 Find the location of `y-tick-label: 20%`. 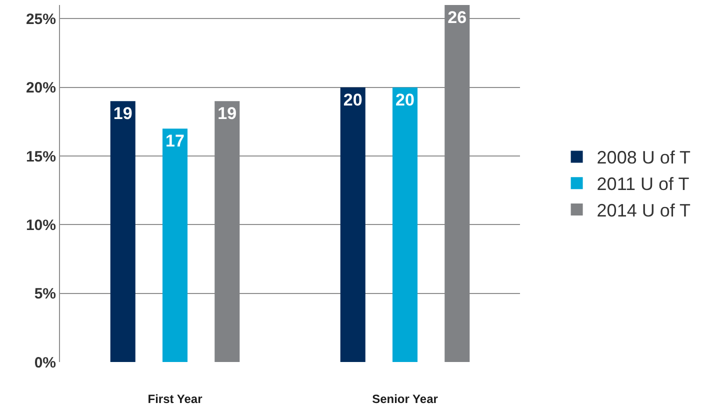

y-tick-label: 20% is located at coordinates (41, 88).